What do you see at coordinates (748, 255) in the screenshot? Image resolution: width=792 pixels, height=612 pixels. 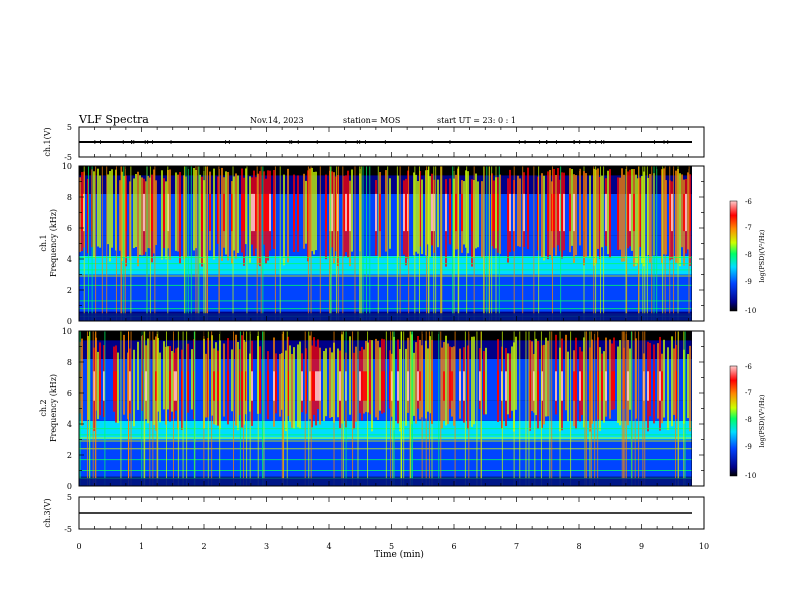 I see `ch1-colorbar-tick: -8` at bounding box center [748, 255].